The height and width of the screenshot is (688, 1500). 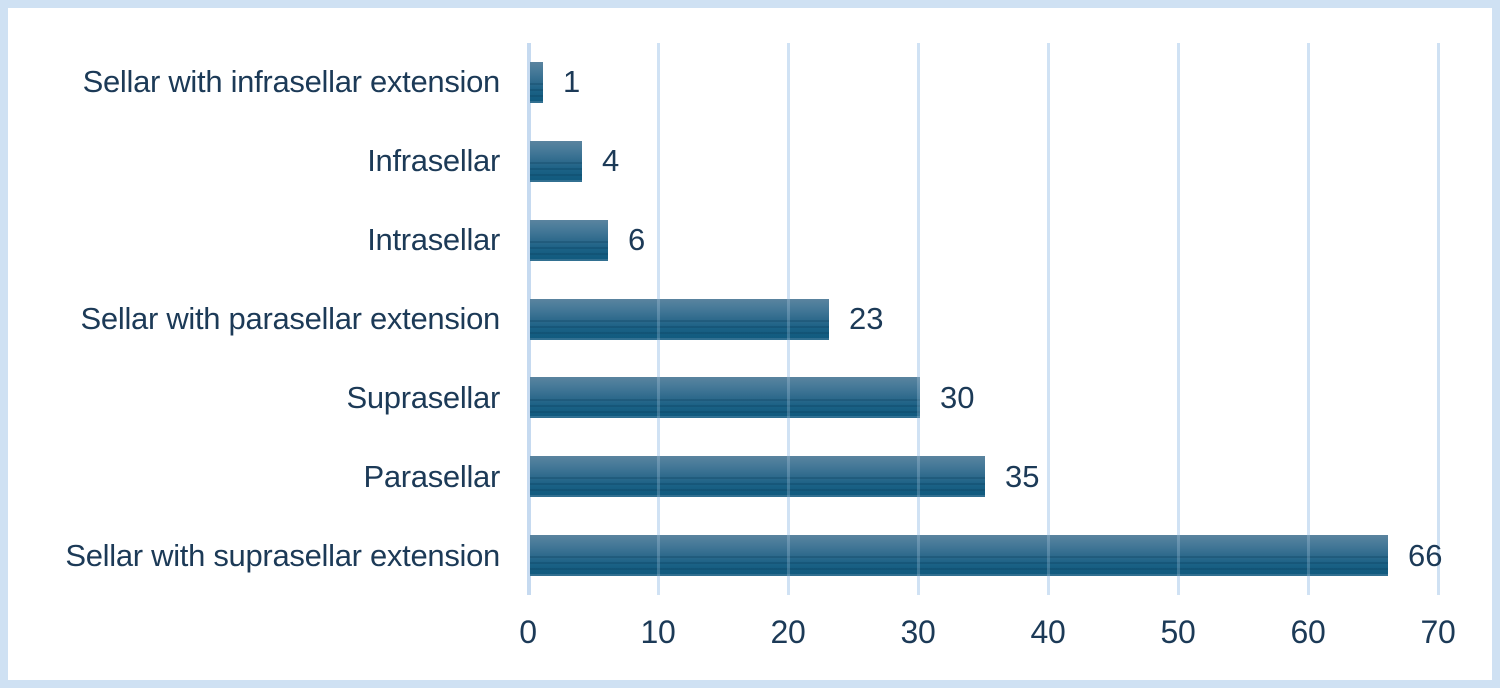 What do you see at coordinates (572, 82) in the screenshot?
I see `value-label: 1` at bounding box center [572, 82].